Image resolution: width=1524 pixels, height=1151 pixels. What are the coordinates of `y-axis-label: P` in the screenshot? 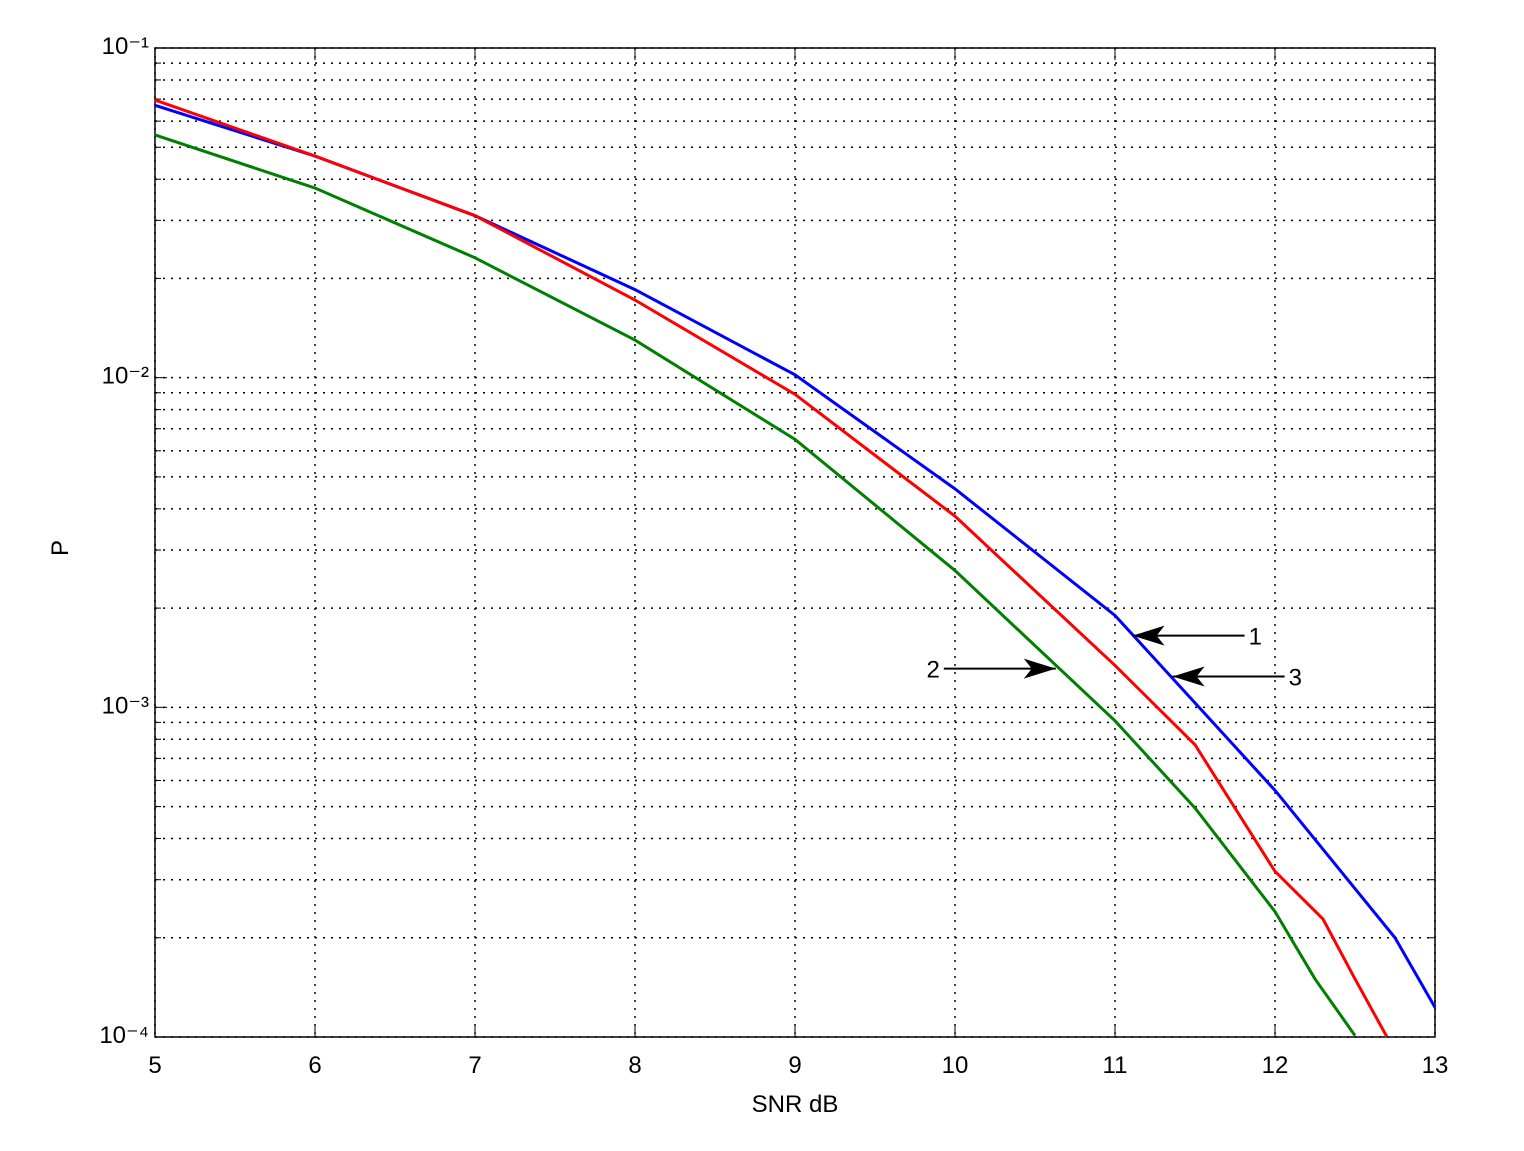 It's located at (60, 548).